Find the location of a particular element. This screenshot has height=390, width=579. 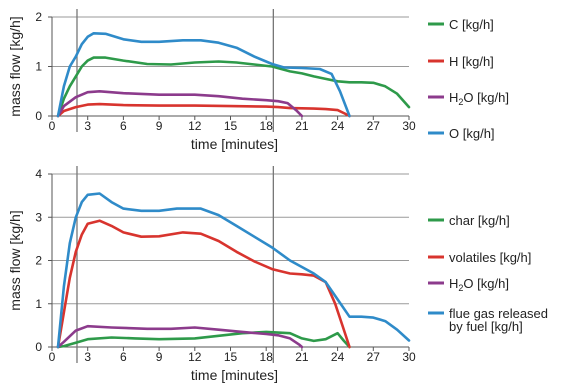

legend-label-1: H [kg/h] is located at coordinates (471, 61).